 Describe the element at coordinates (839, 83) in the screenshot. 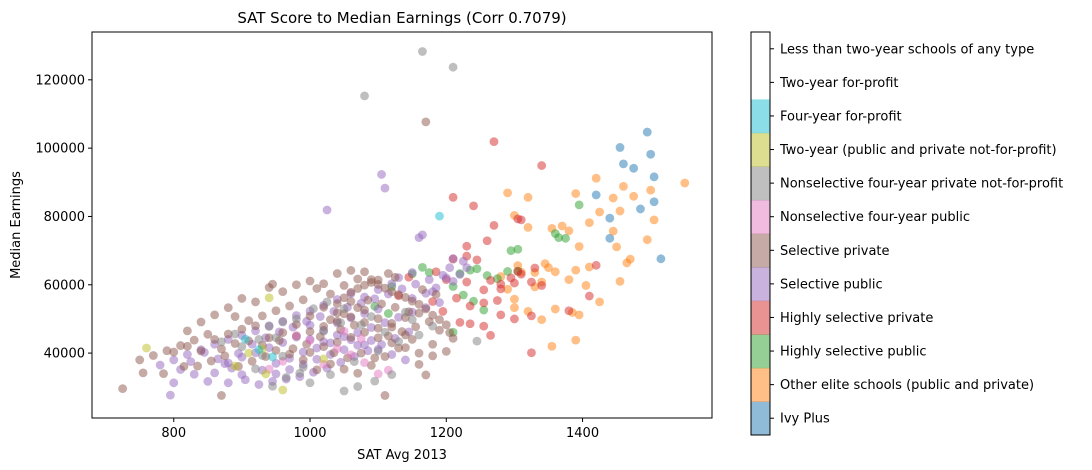

I see `colorbar-label: Two-year for-profit` at that location.